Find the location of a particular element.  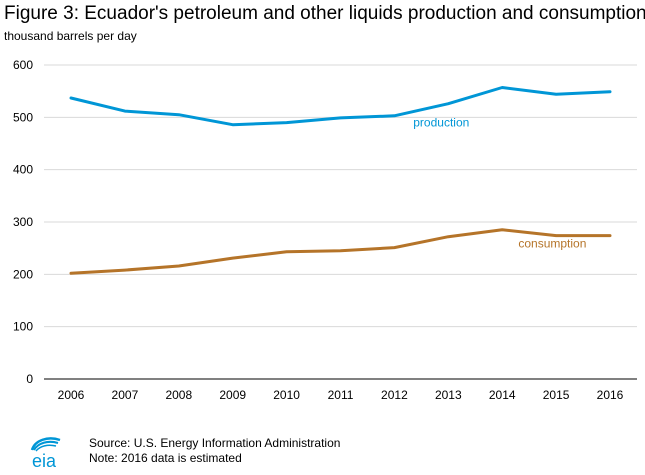

eia-logo-icon: eia is located at coordinates (46, 452).